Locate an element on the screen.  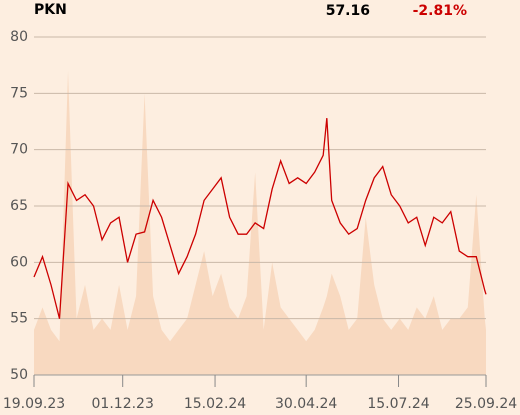
y-tick-label: 80 is located at coordinates (19, 37).